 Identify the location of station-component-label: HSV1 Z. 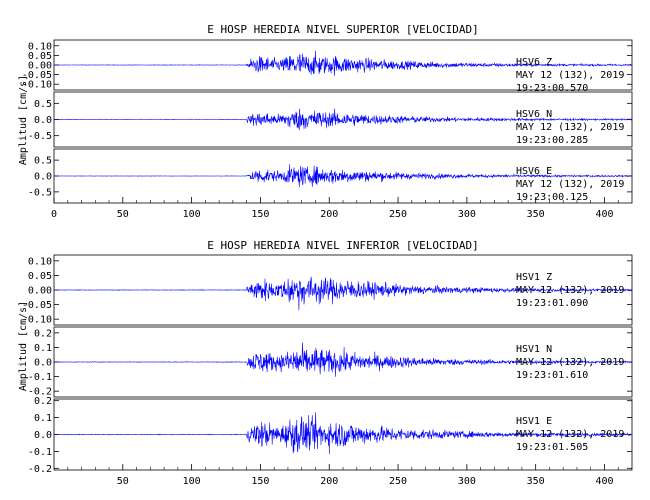
(534, 277).